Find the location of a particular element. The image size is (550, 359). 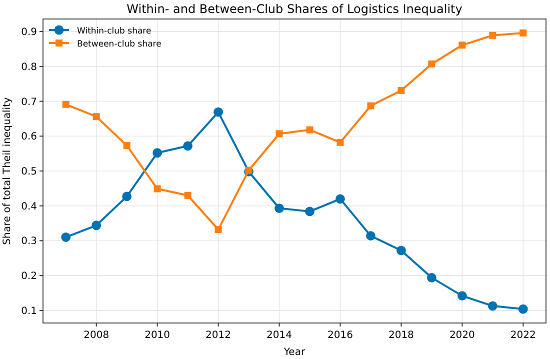

x-tick-label: 2020 is located at coordinates (462, 335).